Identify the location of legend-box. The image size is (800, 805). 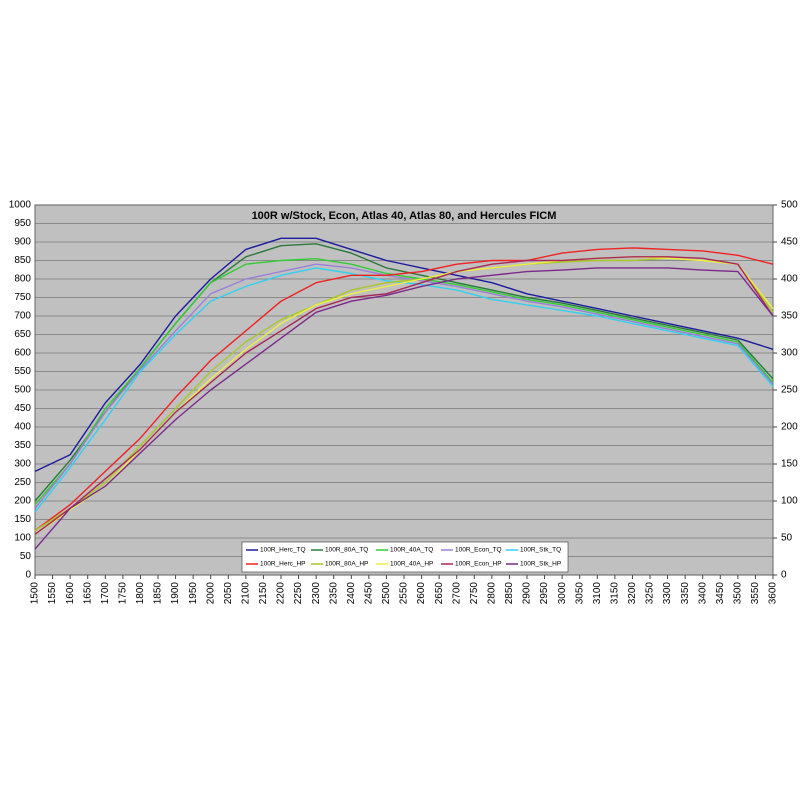
(405, 557).